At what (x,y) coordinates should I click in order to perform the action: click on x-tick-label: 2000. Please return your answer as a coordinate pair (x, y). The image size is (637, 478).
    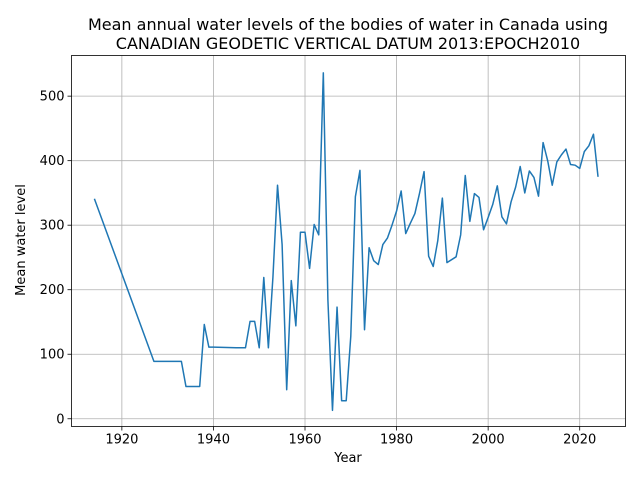
    Looking at the image, I should click on (488, 440).